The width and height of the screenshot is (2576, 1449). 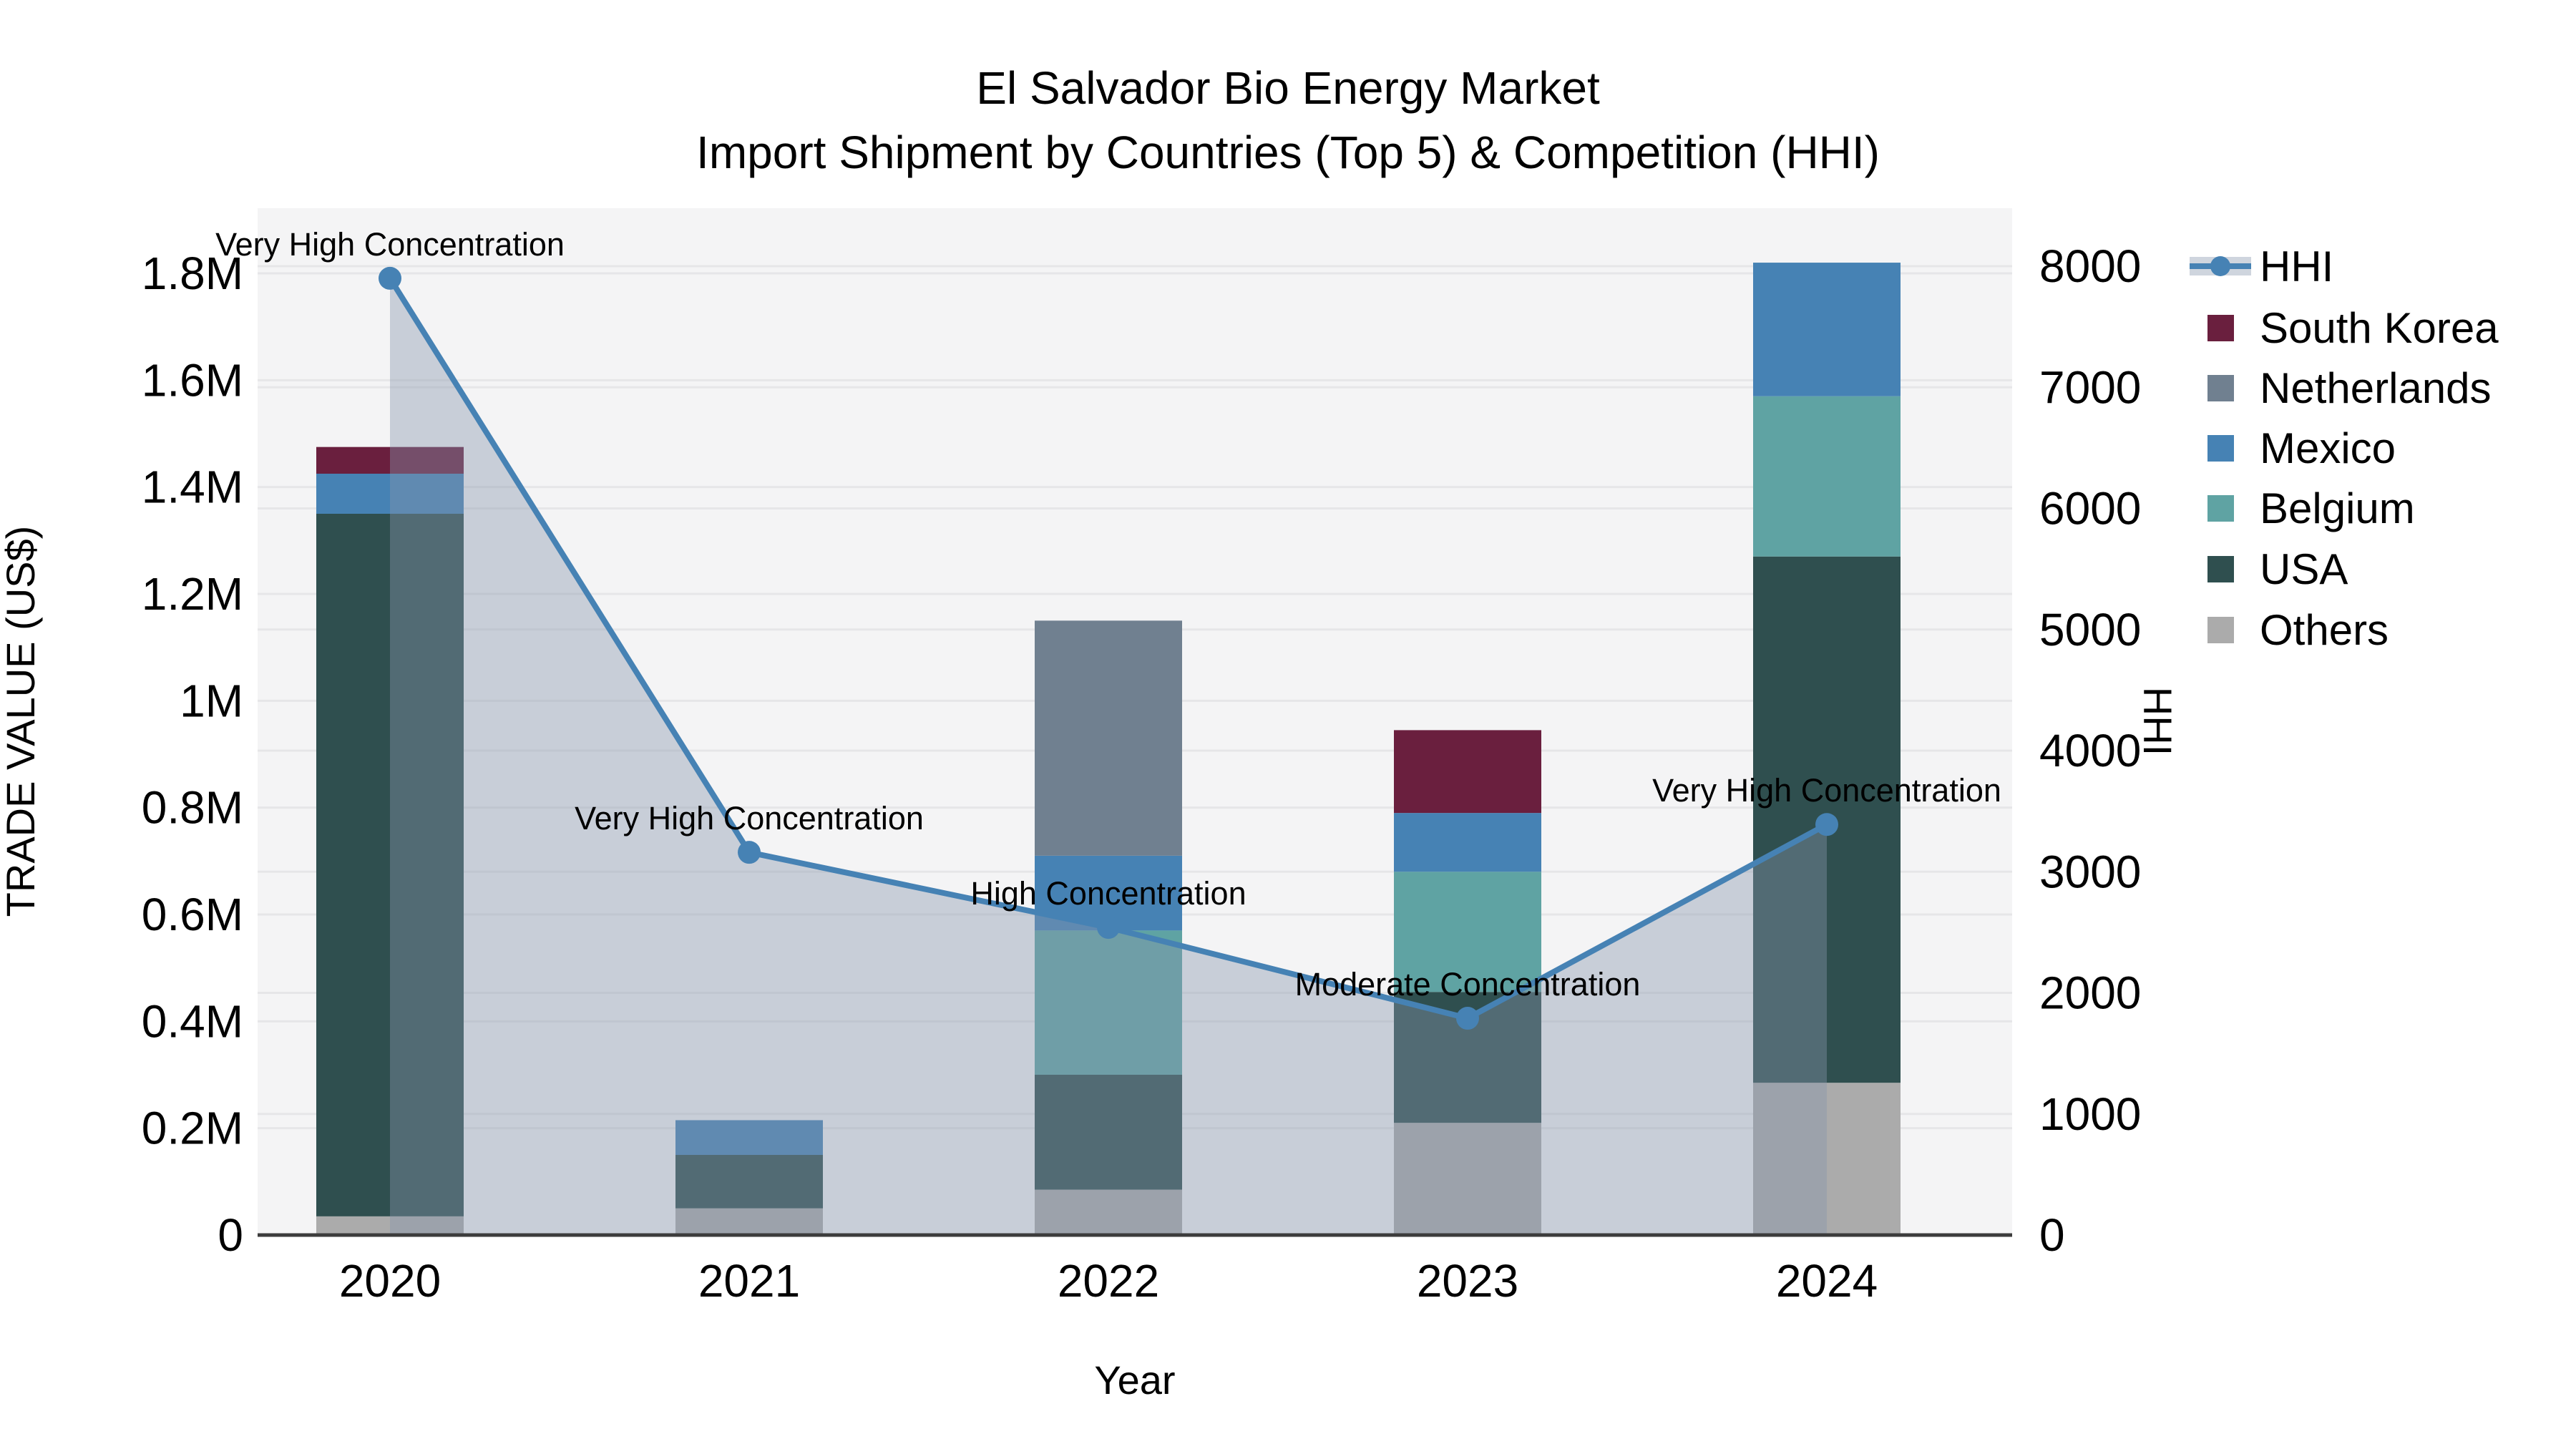 What do you see at coordinates (390, 1225) in the screenshot?
I see `bar-segment-others-2020` at bounding box center [390, 1225].